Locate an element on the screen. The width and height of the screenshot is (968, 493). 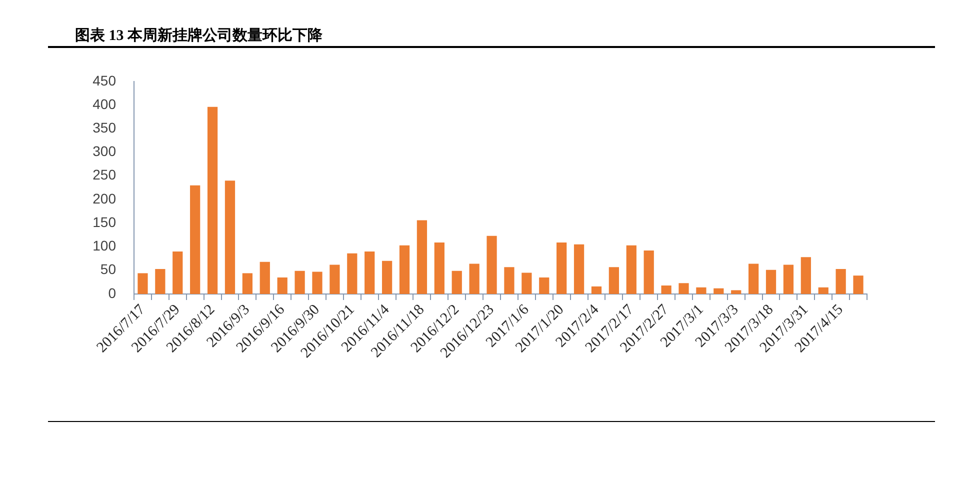
y-tick-label: 50 is located at coordinates (108, 269).